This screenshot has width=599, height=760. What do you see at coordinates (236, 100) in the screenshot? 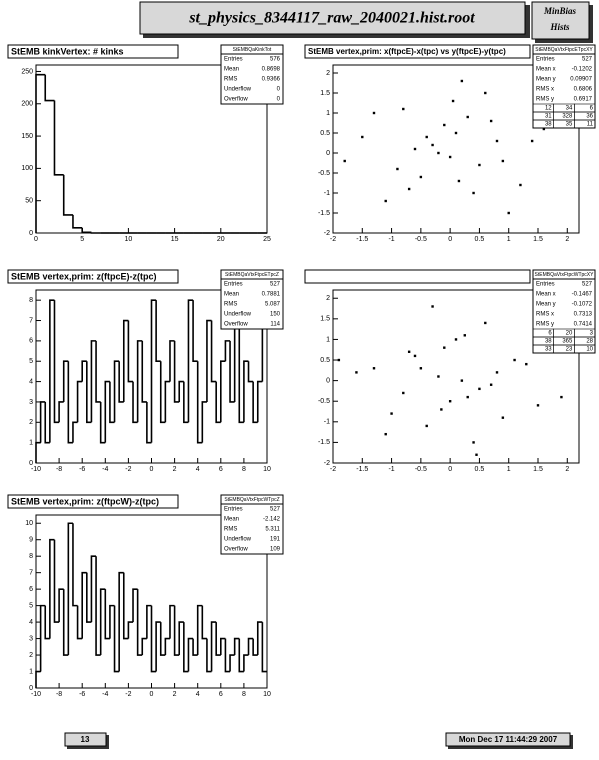
I see `stats-label: Overflow` at bounding box center [236, 100].